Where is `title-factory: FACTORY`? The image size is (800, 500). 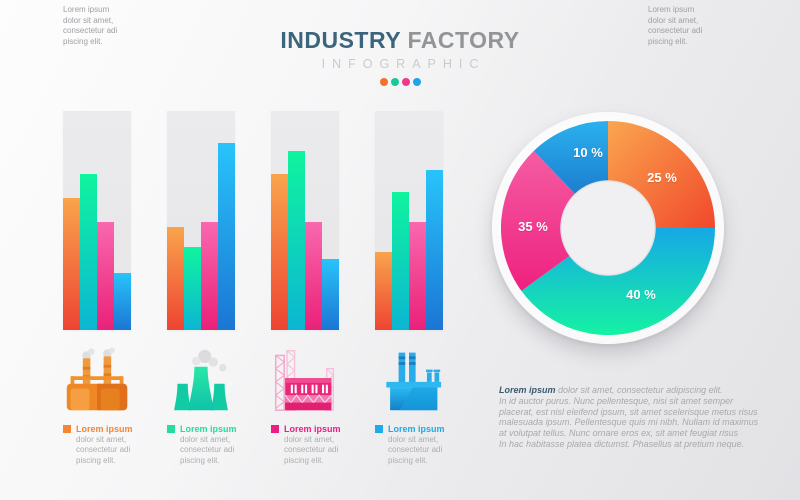 title-factory: FACTORY is located at coordinates (463, 40).